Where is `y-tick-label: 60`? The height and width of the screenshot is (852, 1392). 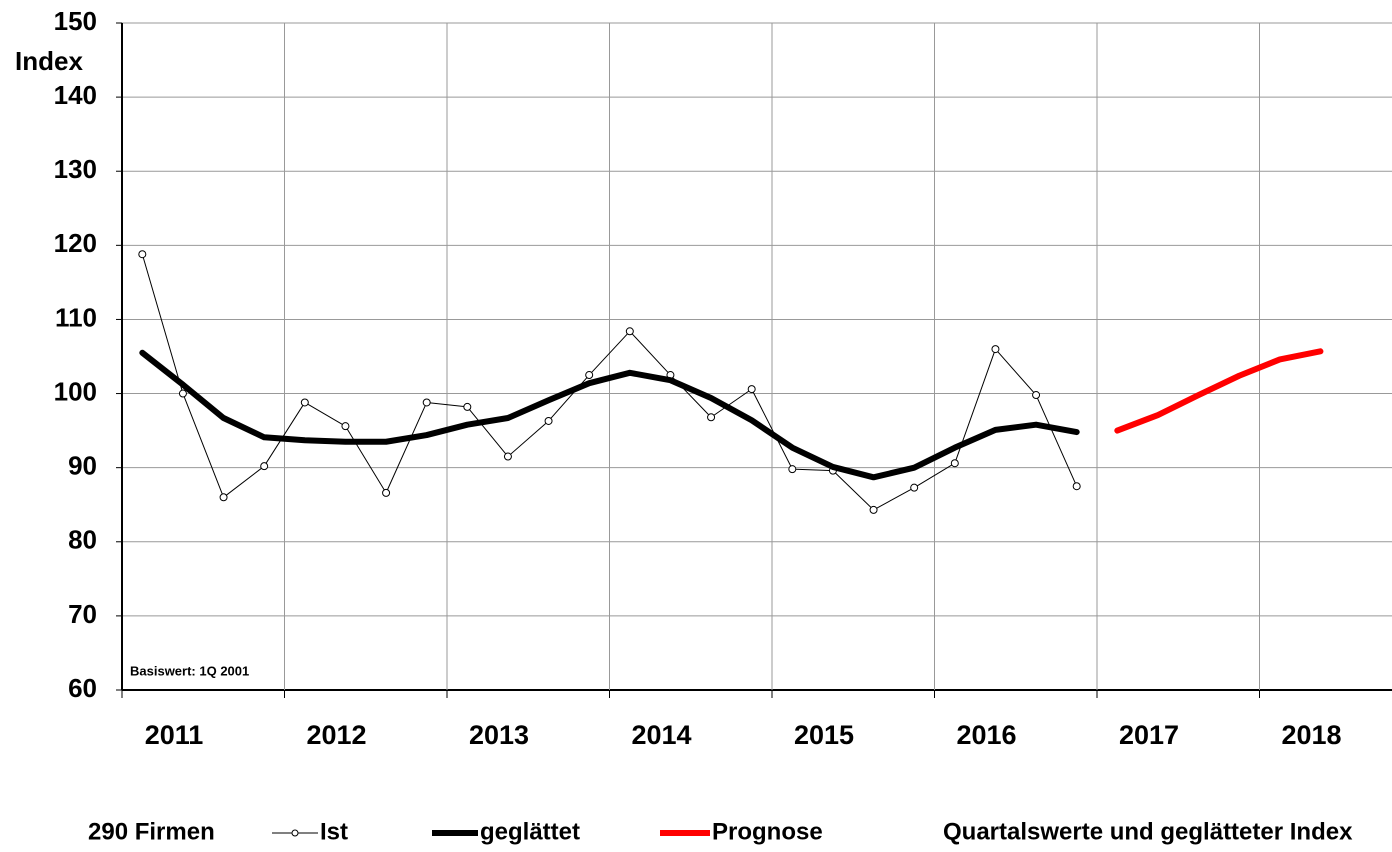 y-tick-label: 60 is located at coordinates (82, 688).